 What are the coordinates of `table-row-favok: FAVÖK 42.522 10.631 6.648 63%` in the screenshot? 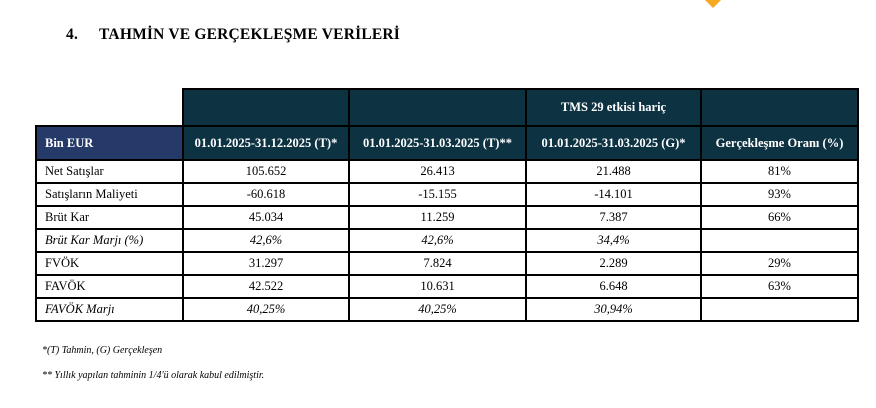 It's located at (447, 286).